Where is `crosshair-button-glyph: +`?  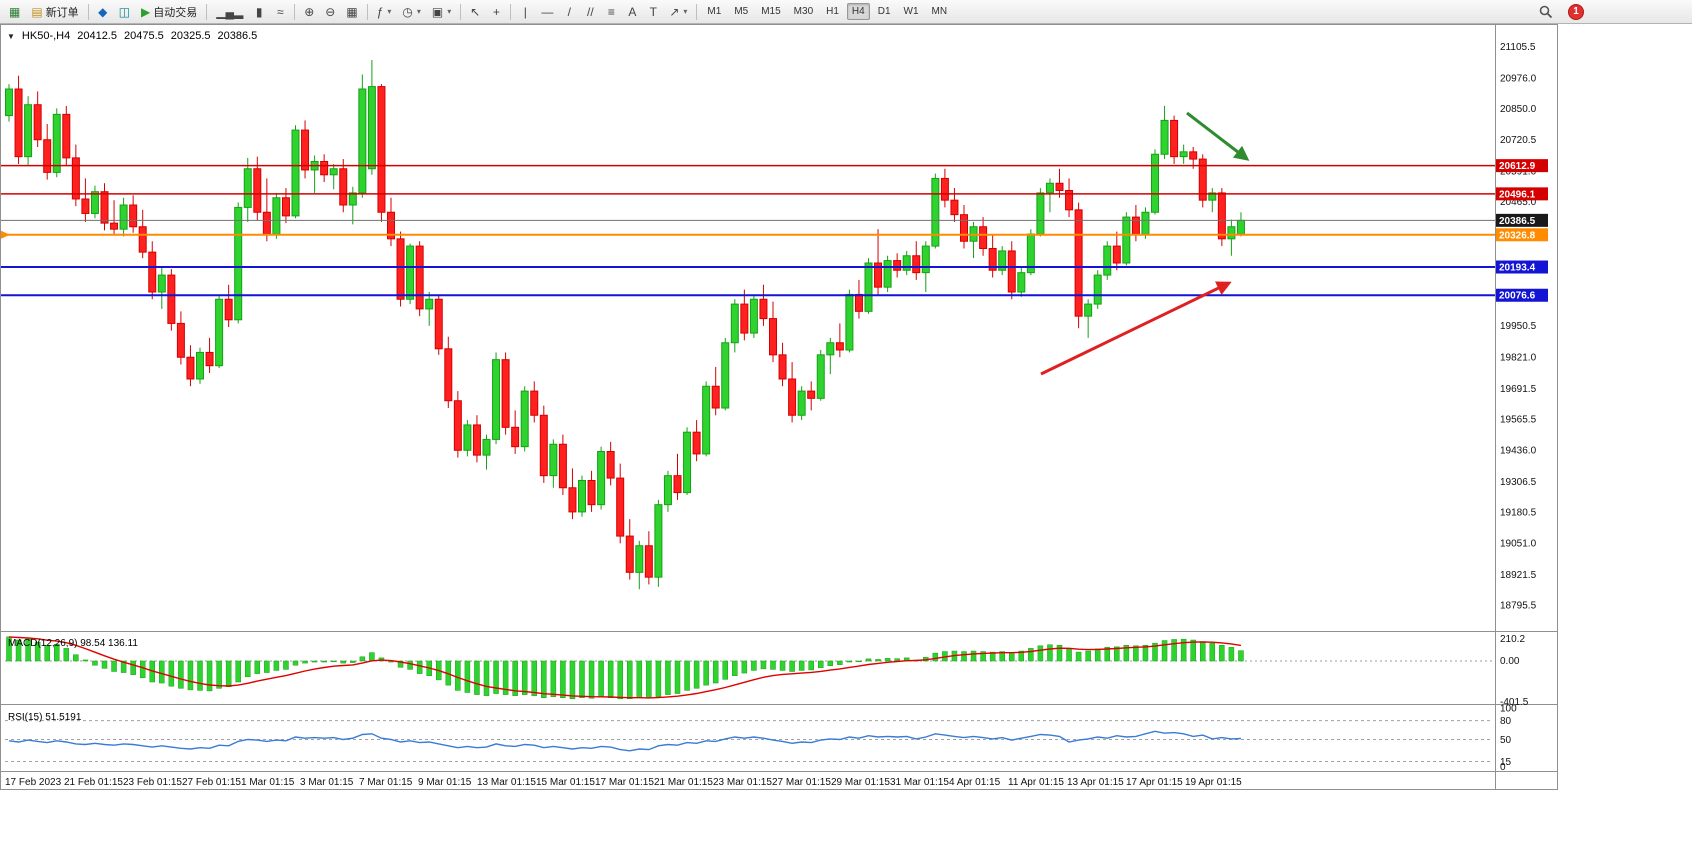
crosshair-button-glyph: + is located at coordinates (496, 11).